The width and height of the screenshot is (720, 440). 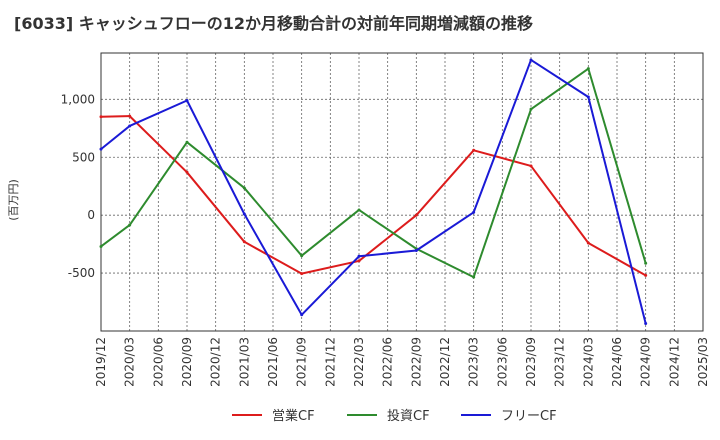 What do you see at coordinates (81, 273) in the screenshot?
I see `y-tick-label: -500` at bounding box center [81, 273].